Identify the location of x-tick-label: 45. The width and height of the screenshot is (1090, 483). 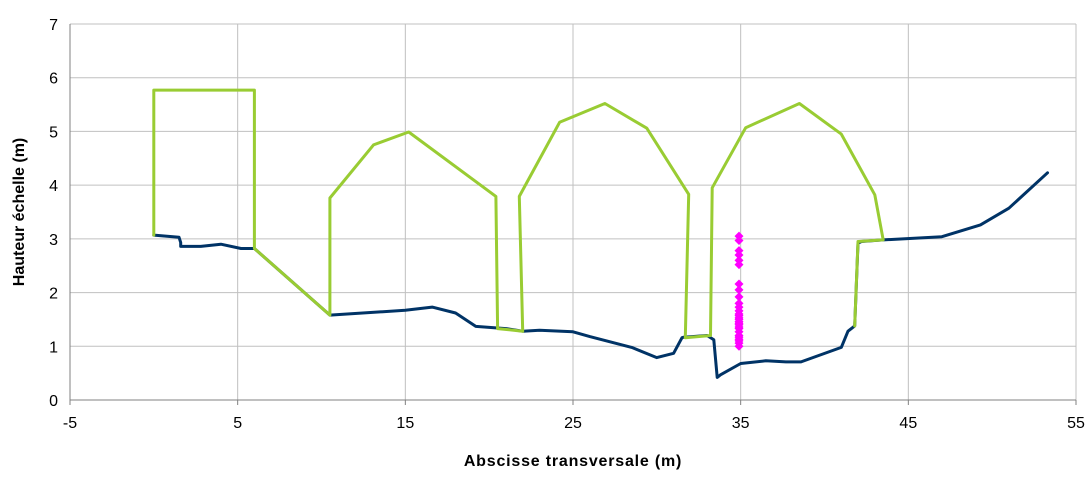
(908, 423).